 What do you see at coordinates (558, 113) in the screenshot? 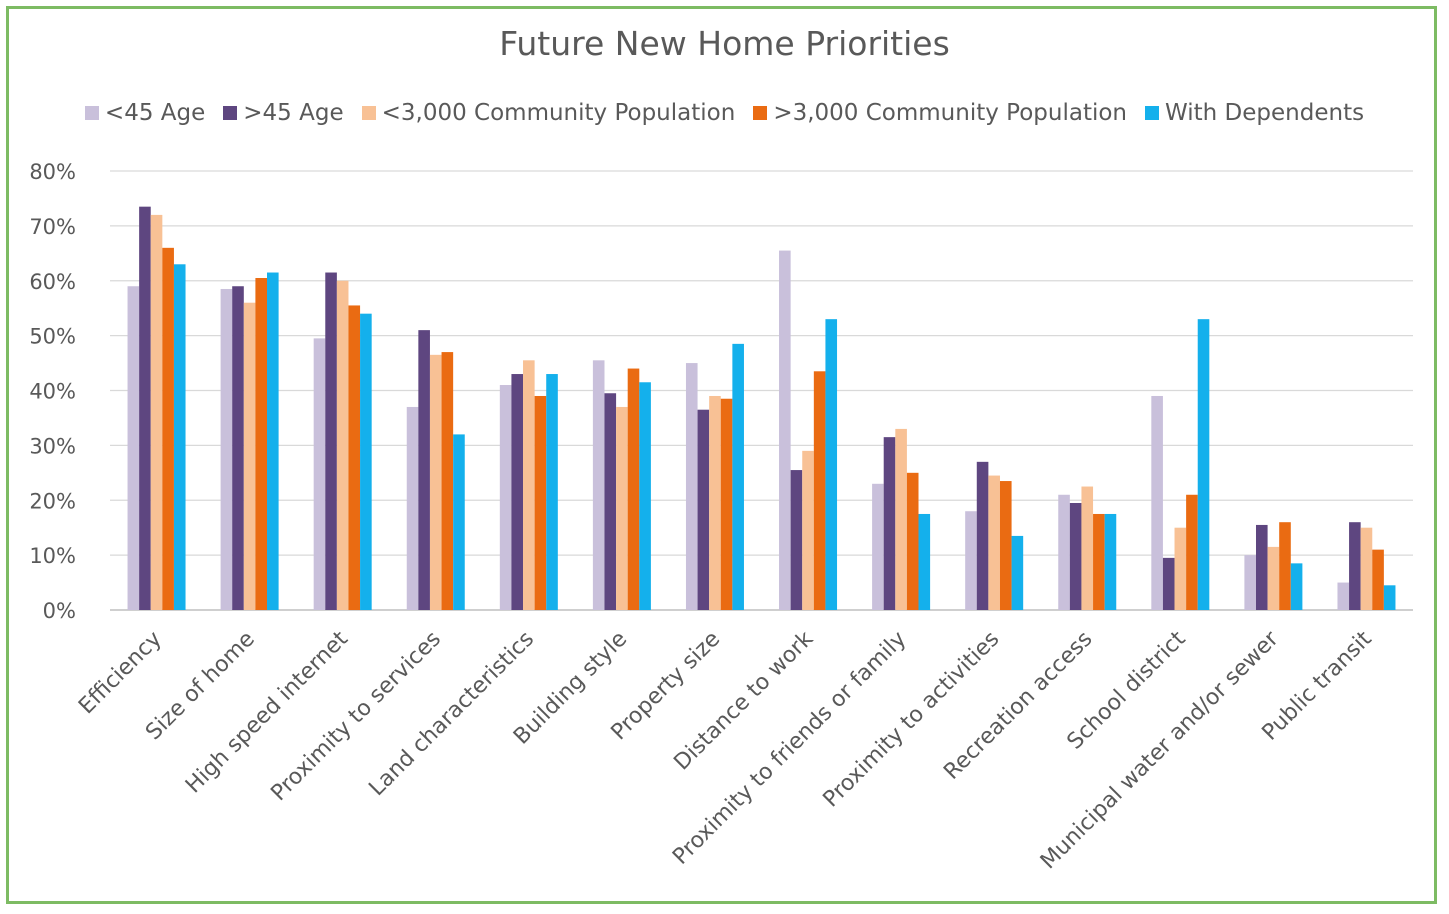
I see `legend-label: <3,000 Community Population` at bounding box center [558, 113].